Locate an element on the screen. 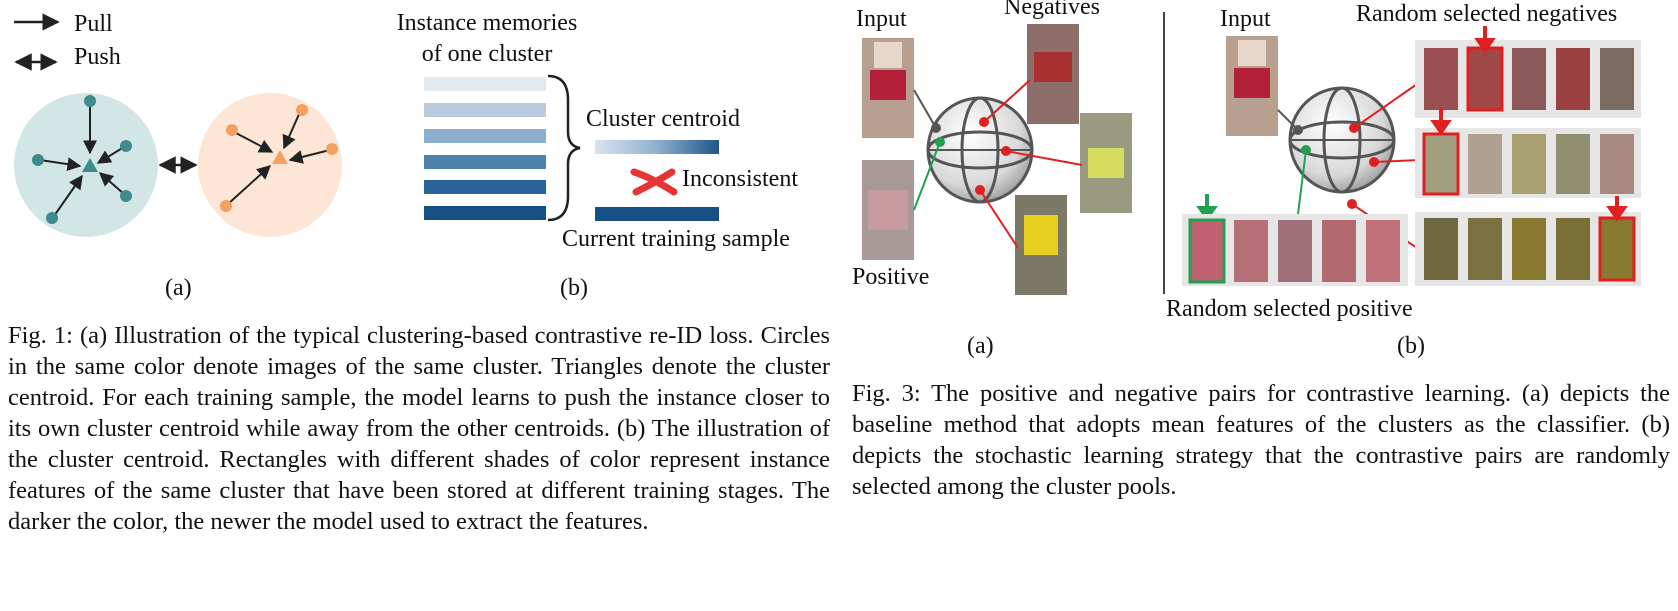 The image size is (1678, 611). fig3-subcaption-b: (b) is located at coordinates (1411, 346).